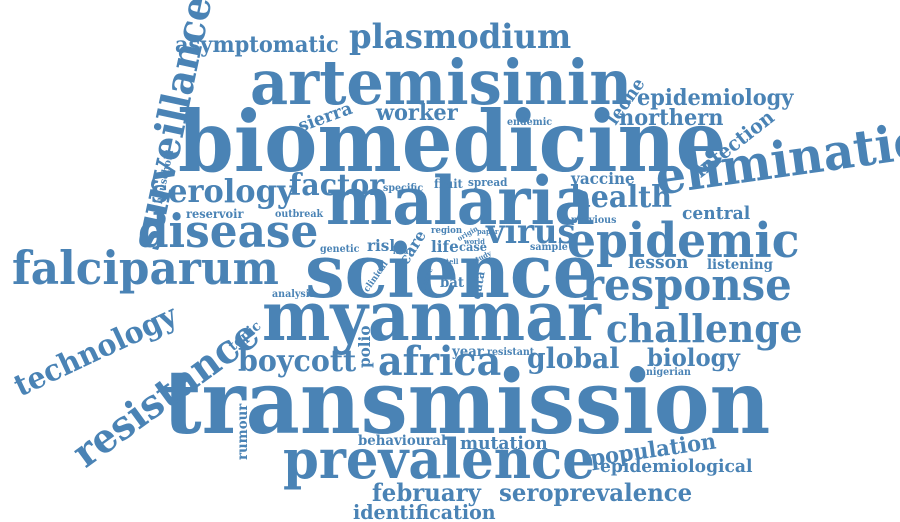 This screenshot has width=900, height=522. What do you see at coordinates (426, 492) in the screenshot?
I see `word: february` at bounding box center [426, 492].